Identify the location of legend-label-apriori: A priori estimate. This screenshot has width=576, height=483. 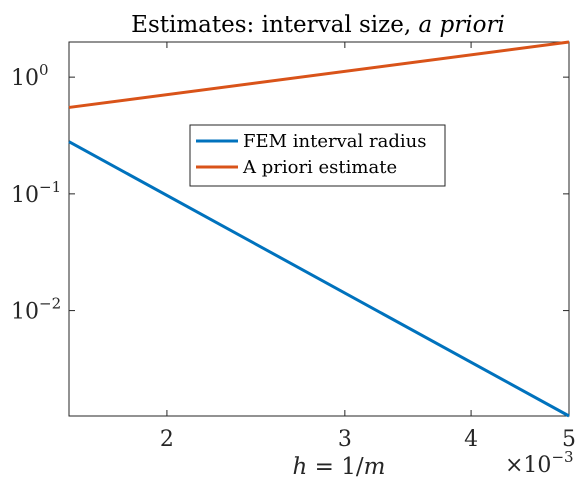
(319, 167).